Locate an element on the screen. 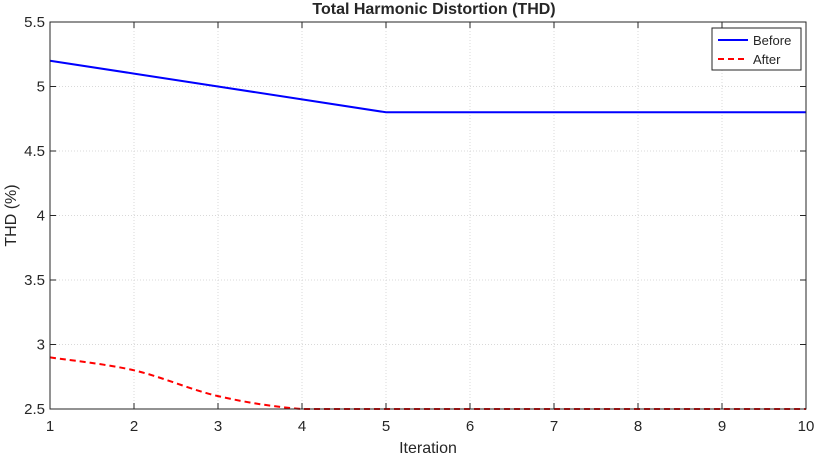  x-tick-label: 1 is located at coordinates (50, 426).